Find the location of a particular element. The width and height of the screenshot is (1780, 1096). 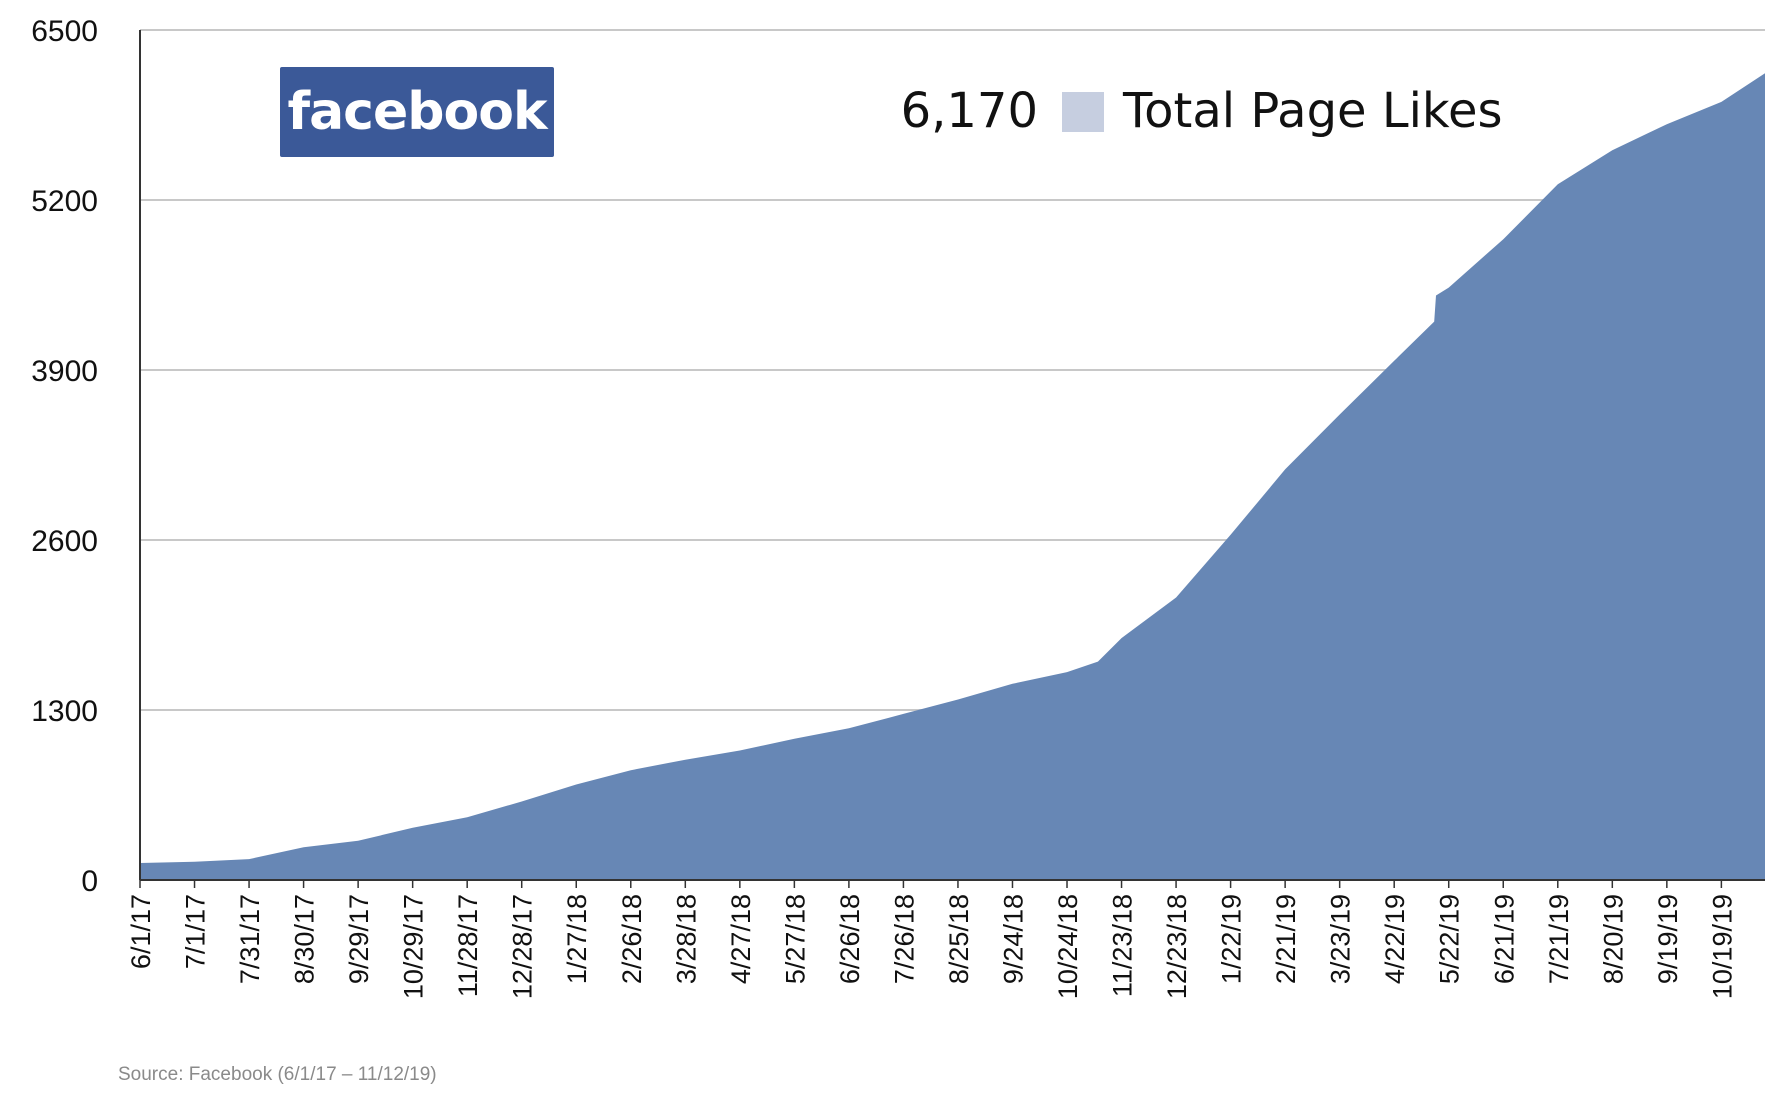

y-tick-label: 0 is located at coordinates (89, 881).